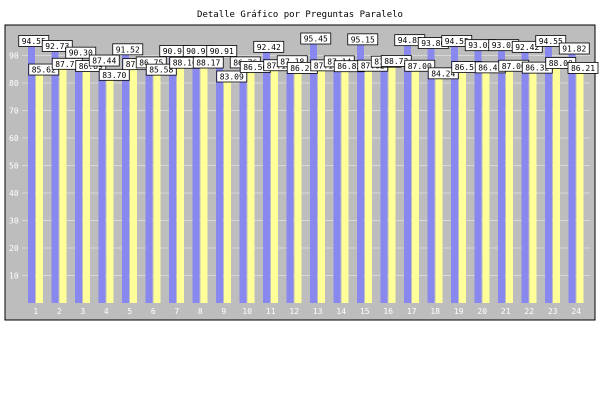  I want to click on data-label: 87.18, so click(292, 61).